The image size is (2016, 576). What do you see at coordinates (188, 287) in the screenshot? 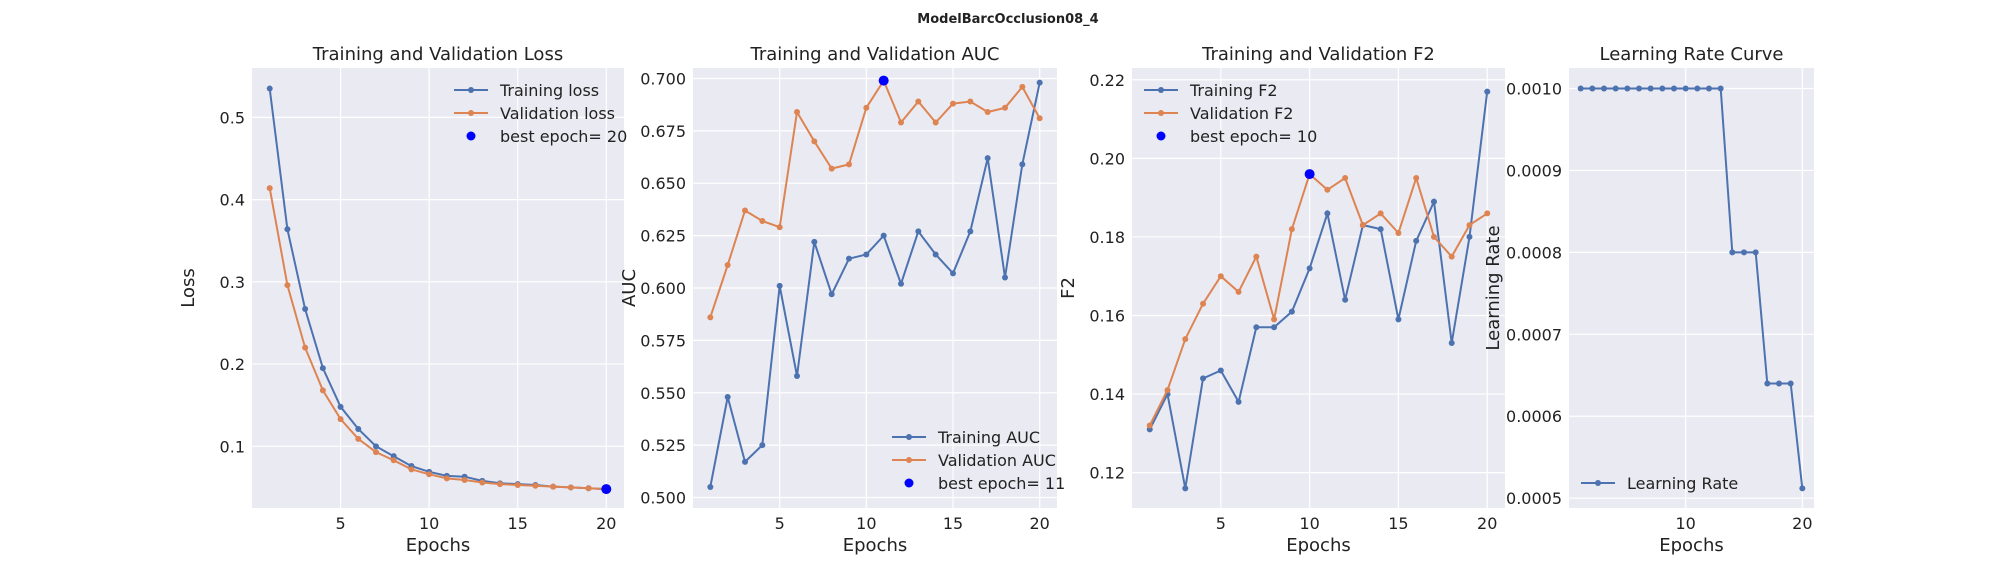
I see `y-axis-label: Loss` at bounding box center [188, 287].